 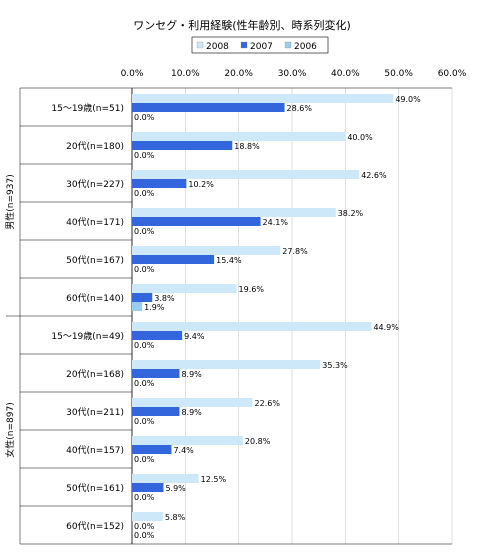 I want to click on data-label-2008: 44.9%, so click(x=386, y=327).